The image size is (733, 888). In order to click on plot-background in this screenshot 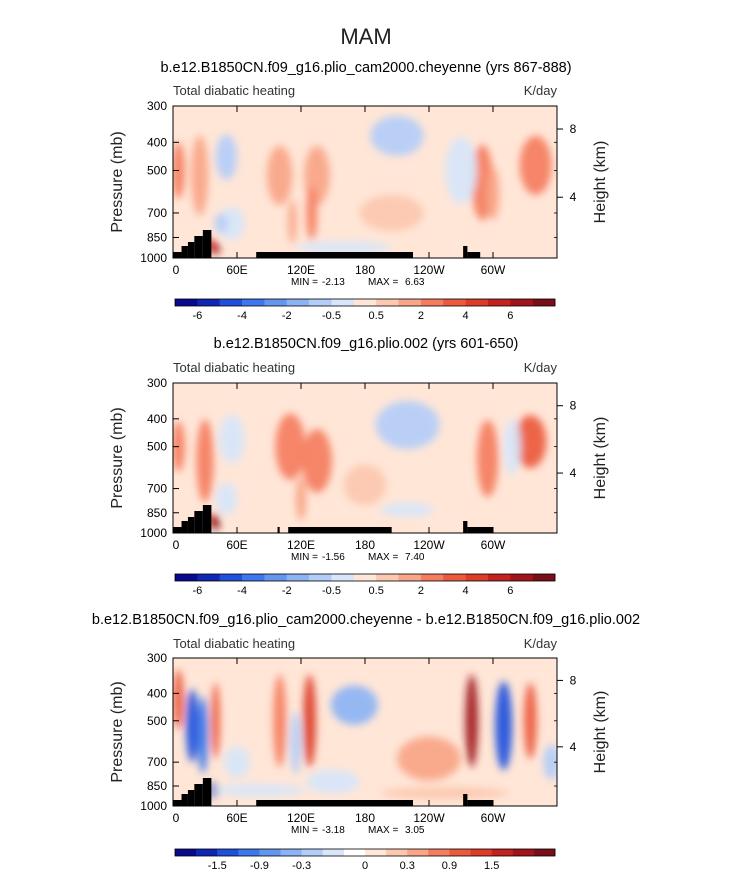, I will do `click(365, 732)`.